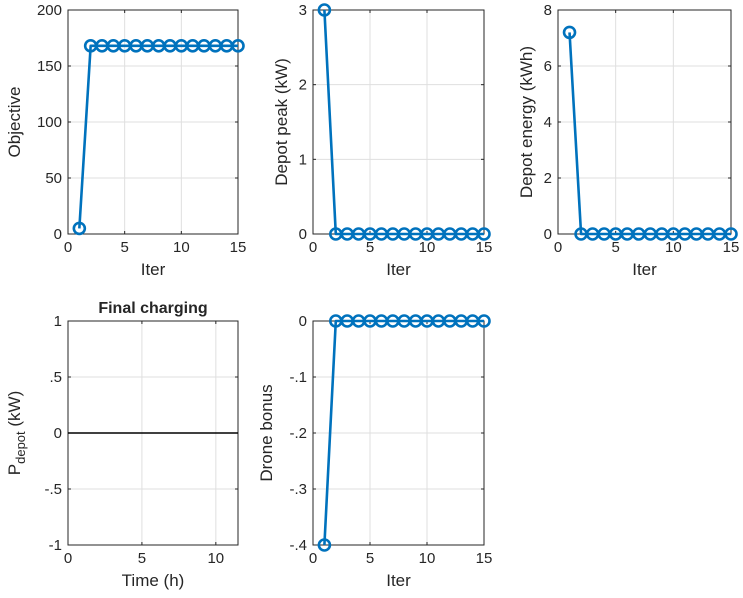 This screenshot has height=598, width=743. I want to click on y-axis-label: Depot energy (kWh), so click(526, 122).